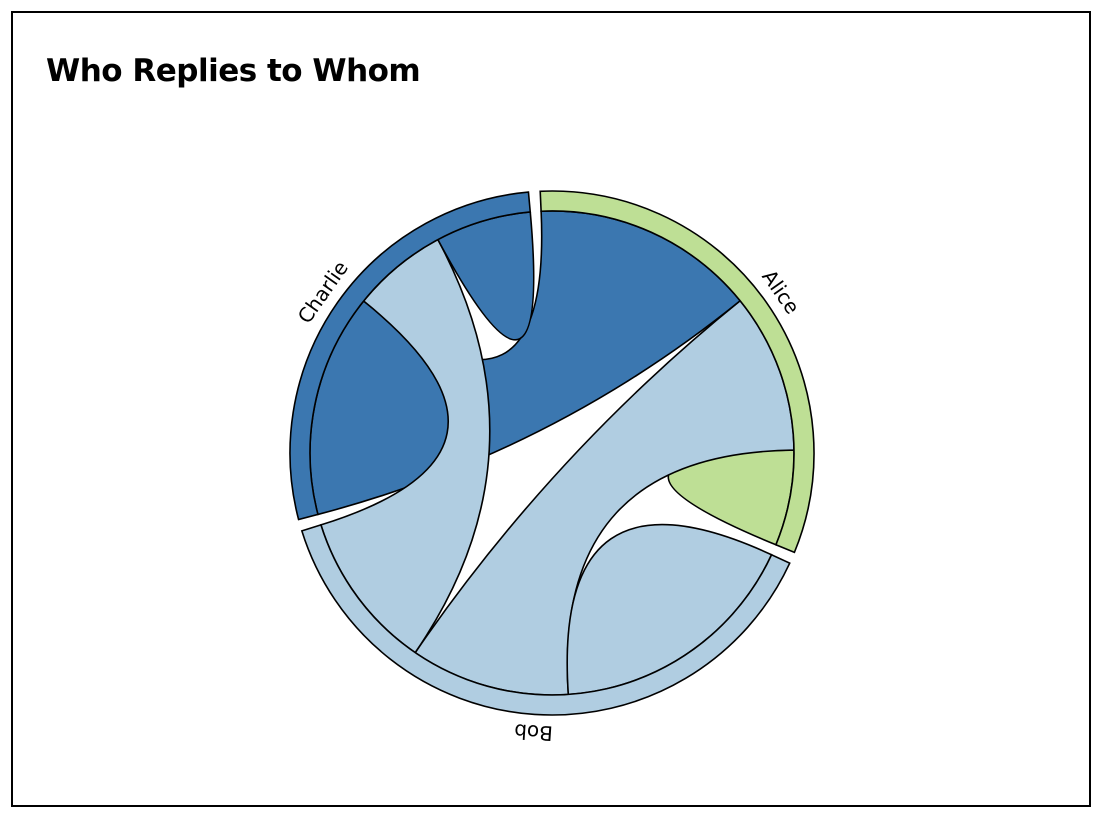 The width and height of the screenshot is (1104, 822). Describe the element at coordinates (677, 372) in the screenshot. I see `group-arc-alice` at that location.